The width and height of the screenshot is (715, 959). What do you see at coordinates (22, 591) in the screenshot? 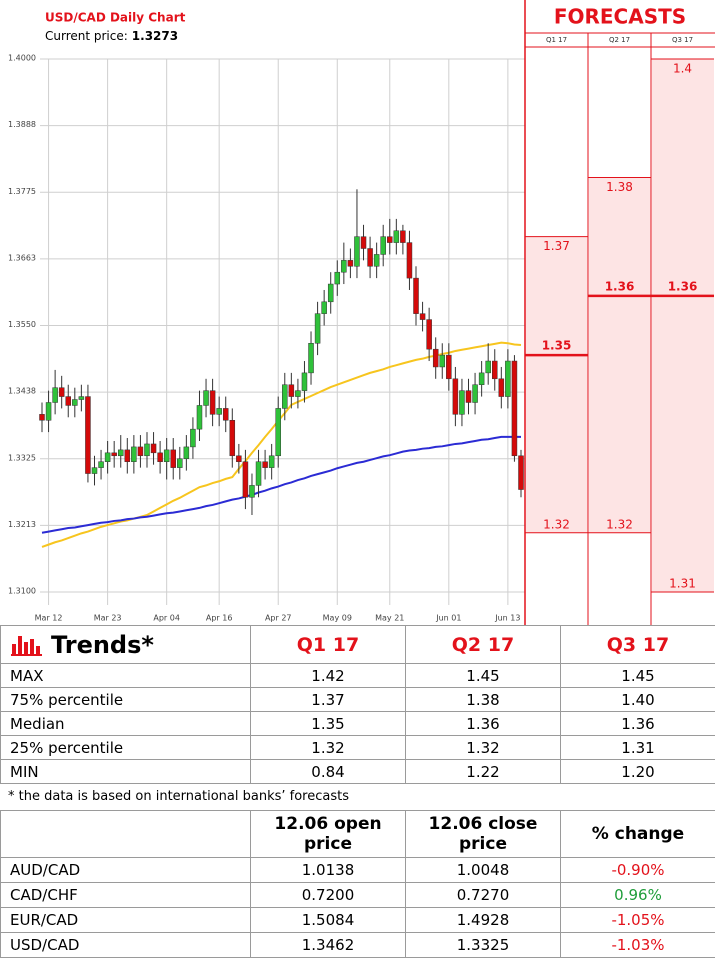
I see `y-tick-label: 1.3100` at bounding box center [22, 591].